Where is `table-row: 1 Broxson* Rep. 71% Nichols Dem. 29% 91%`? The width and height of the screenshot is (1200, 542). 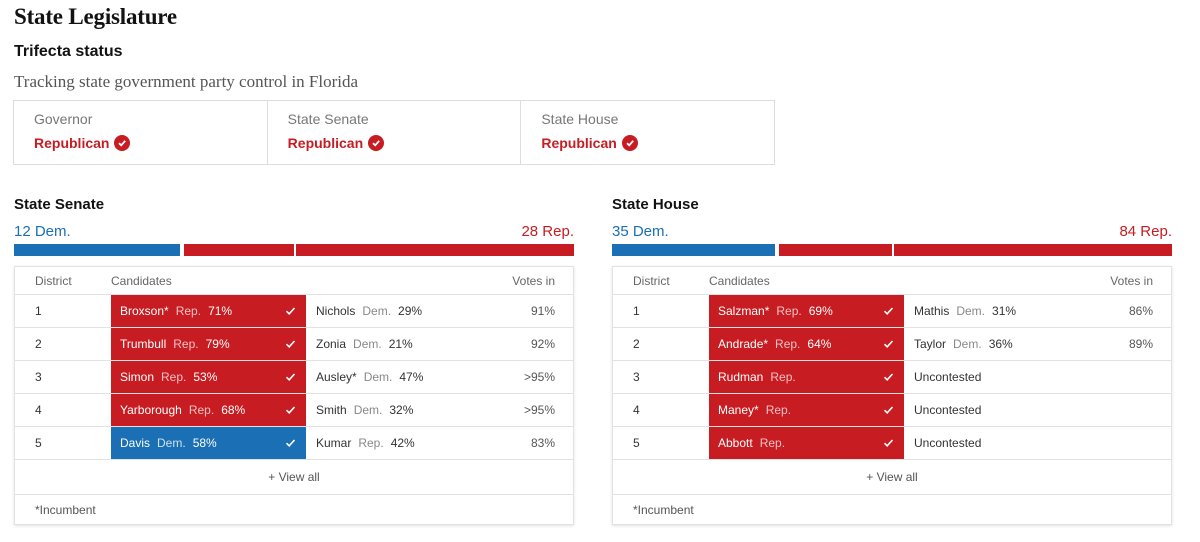 table-row: 1 Broxson* Rep. 71% Nichols Dem. 29% 91% is located at coordinates (294, 311).